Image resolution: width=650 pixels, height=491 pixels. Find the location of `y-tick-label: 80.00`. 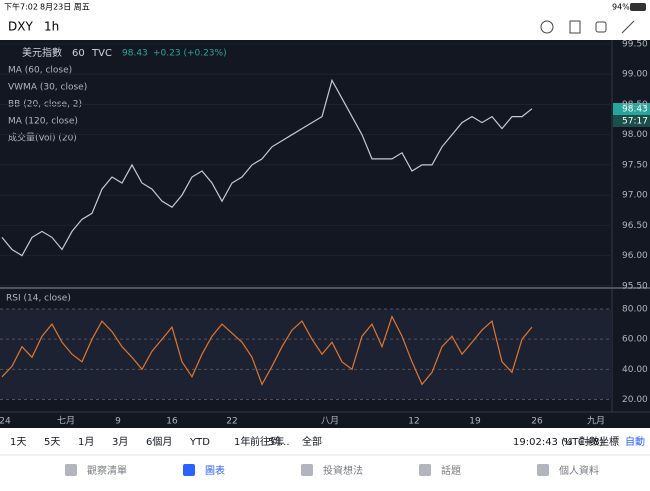

y-tick-label: 80.00 is located at coordinates (635, 310).